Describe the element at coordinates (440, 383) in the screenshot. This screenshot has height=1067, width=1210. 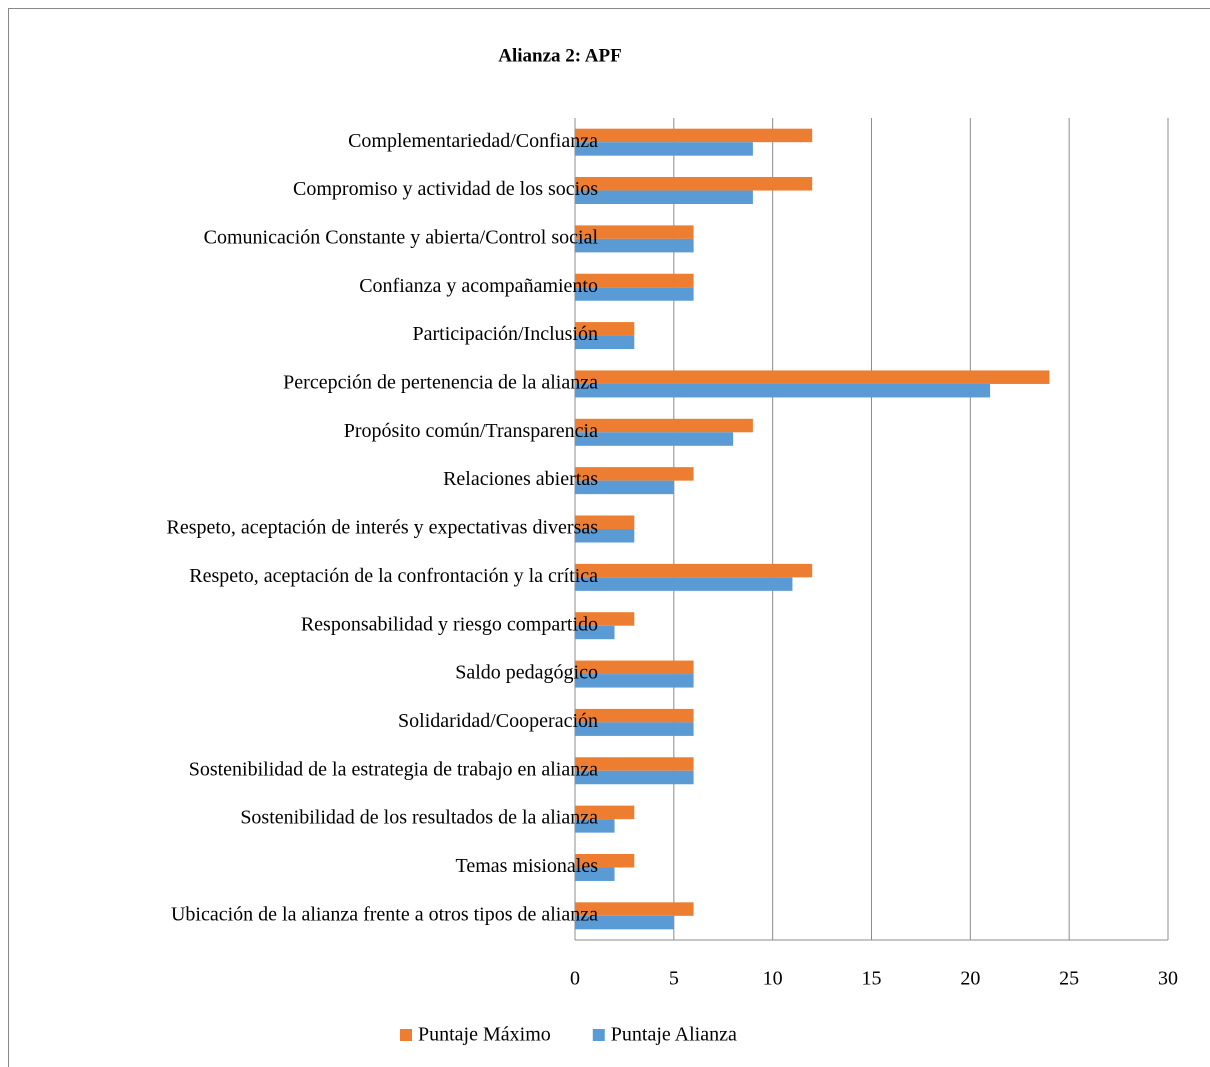
I see `y-tick-label: Percepción de pertenencia de la alianza` at that location.